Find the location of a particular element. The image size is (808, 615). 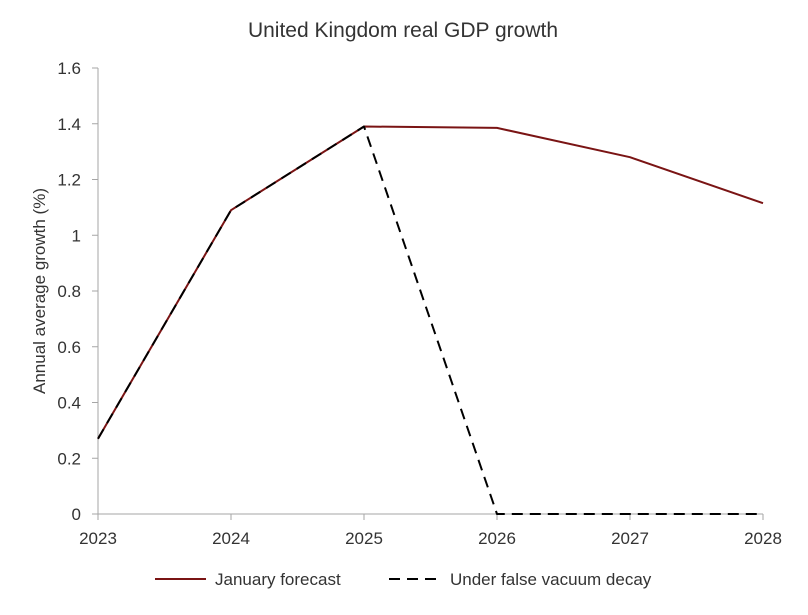

y-tick-label: 1.6 is located at coordinates (69, 68).